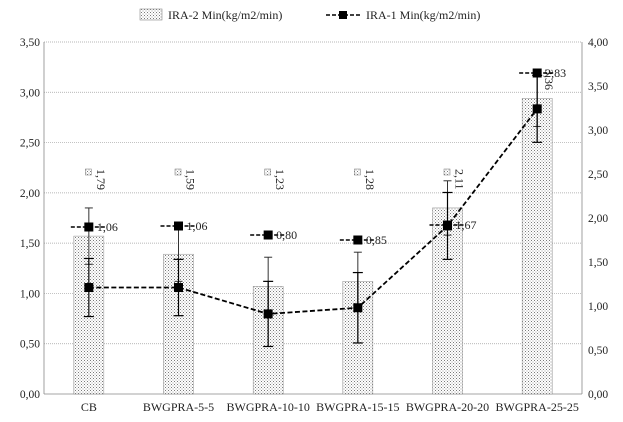  What do you see at coordinates (376, 240) in the screenshot?
I see `line-value-label: 0,85` at bounding box center [376, 240].